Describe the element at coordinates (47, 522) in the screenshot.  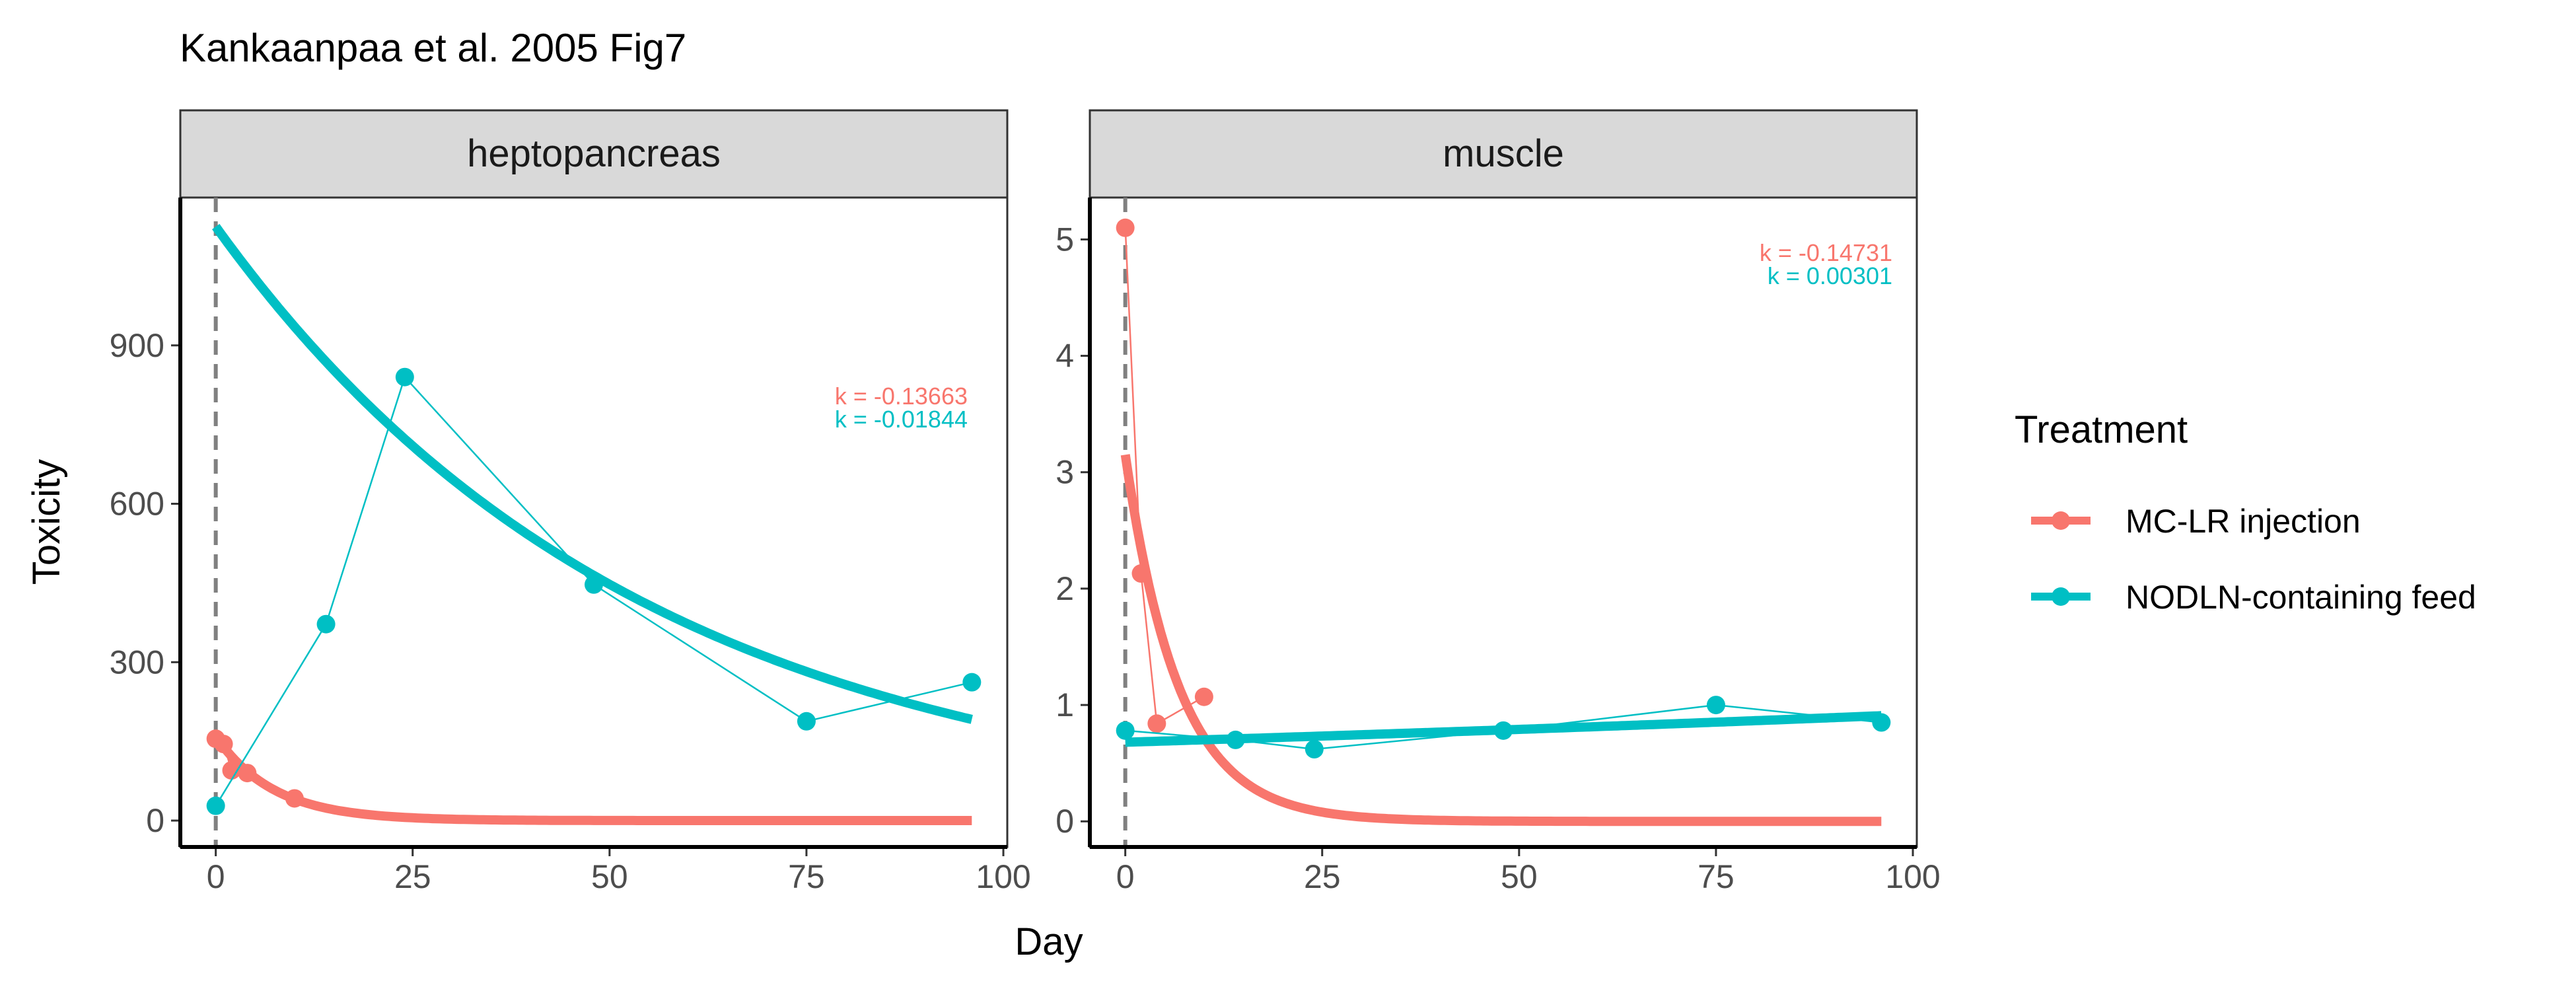
I see `y-axis-title: Toxicity` at that location.